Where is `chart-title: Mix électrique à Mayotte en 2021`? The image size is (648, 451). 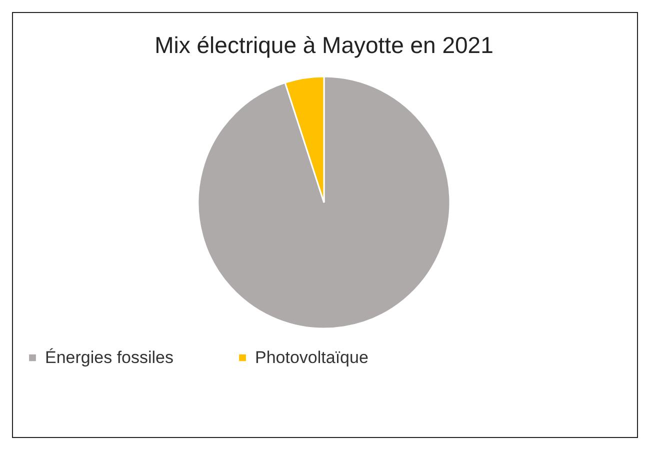 chart-title: Mix électrique à Mayotte en 2021 is located at coordinates (324, 45).